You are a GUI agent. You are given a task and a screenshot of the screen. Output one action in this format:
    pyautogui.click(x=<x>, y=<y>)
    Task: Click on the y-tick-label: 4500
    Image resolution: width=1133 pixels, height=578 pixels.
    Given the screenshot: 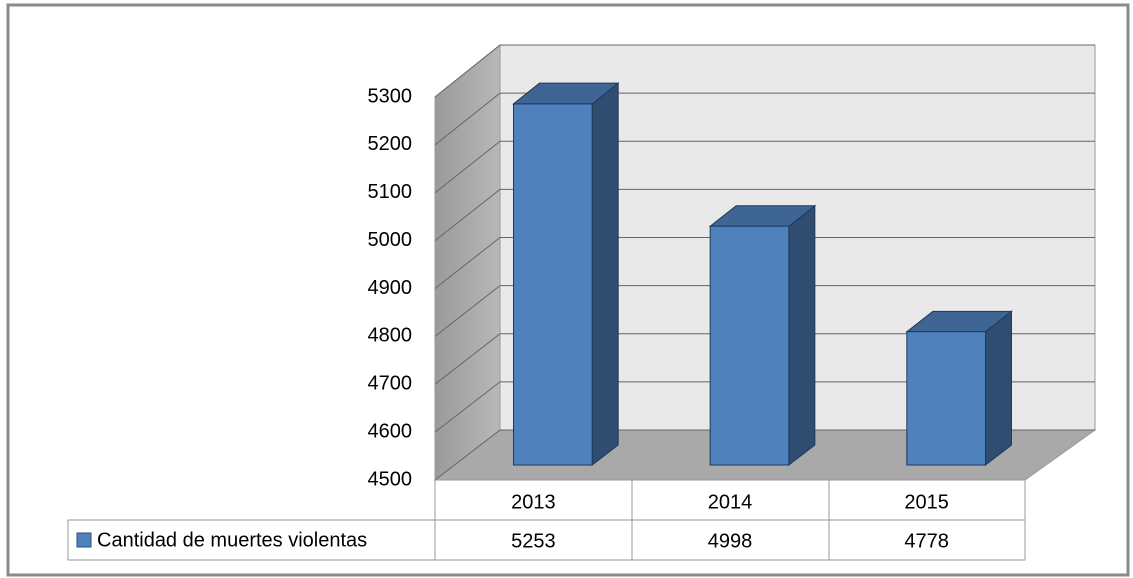 What is the action you would take?
    pyautogui.click(x=390, y=479)
    